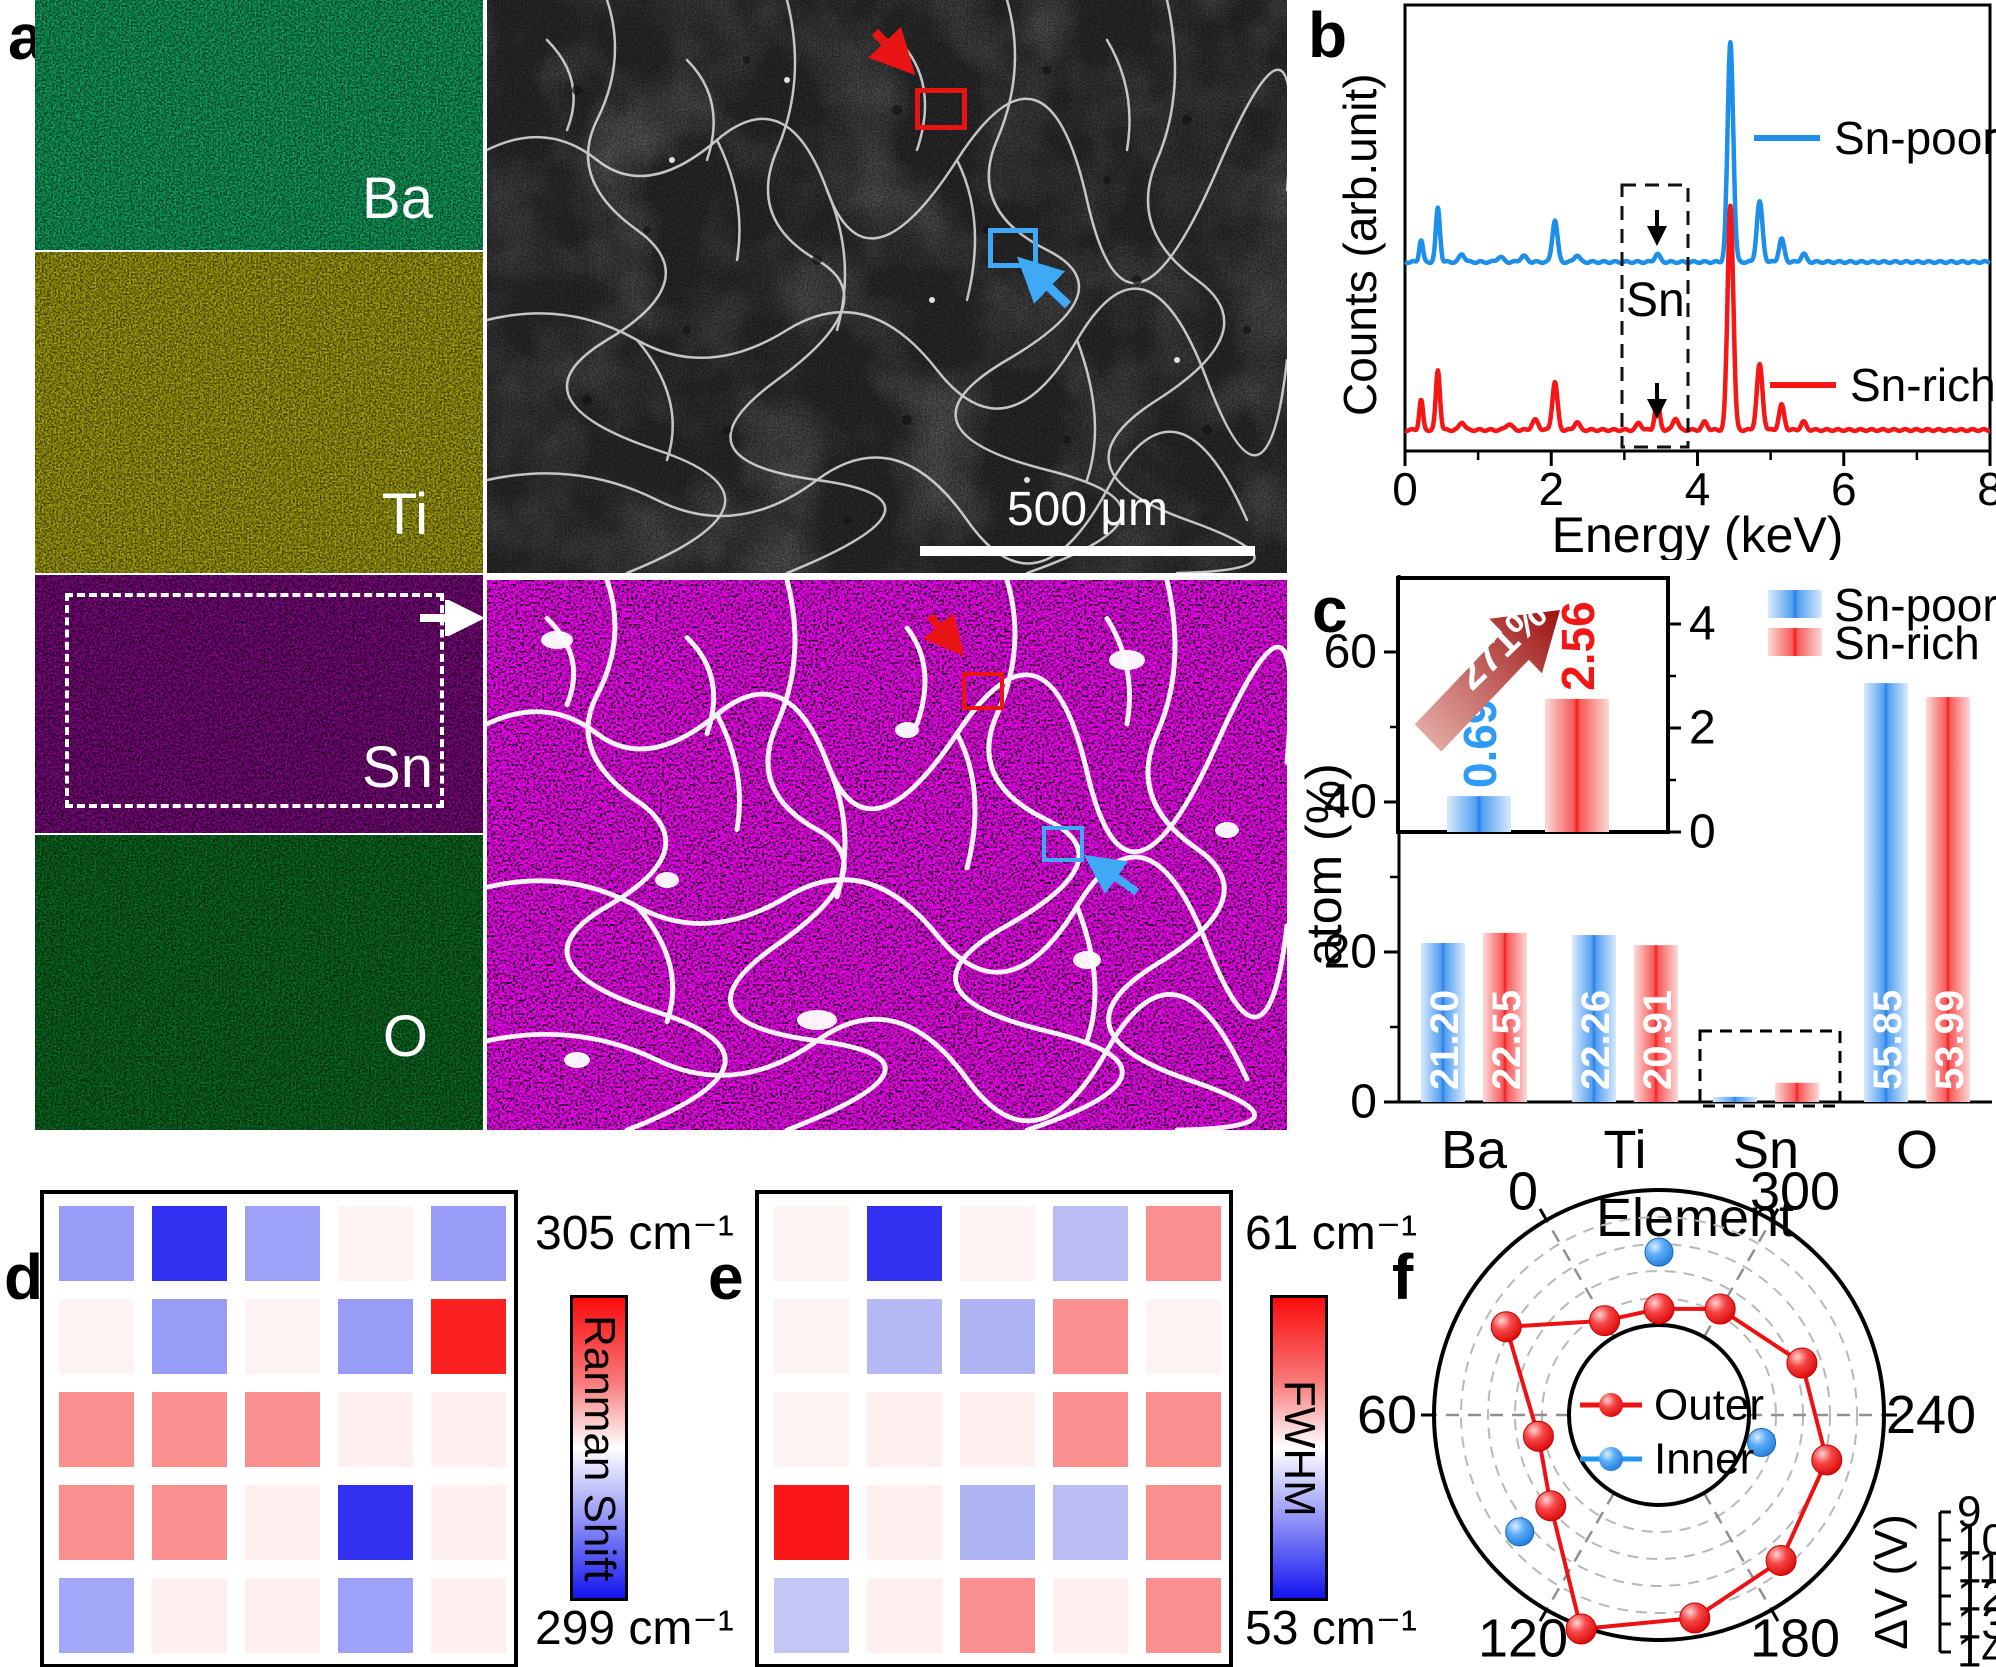 This screenshot has height=1667, width=1996. I want to click on panel-e-letter: e, so click(726, 1277).